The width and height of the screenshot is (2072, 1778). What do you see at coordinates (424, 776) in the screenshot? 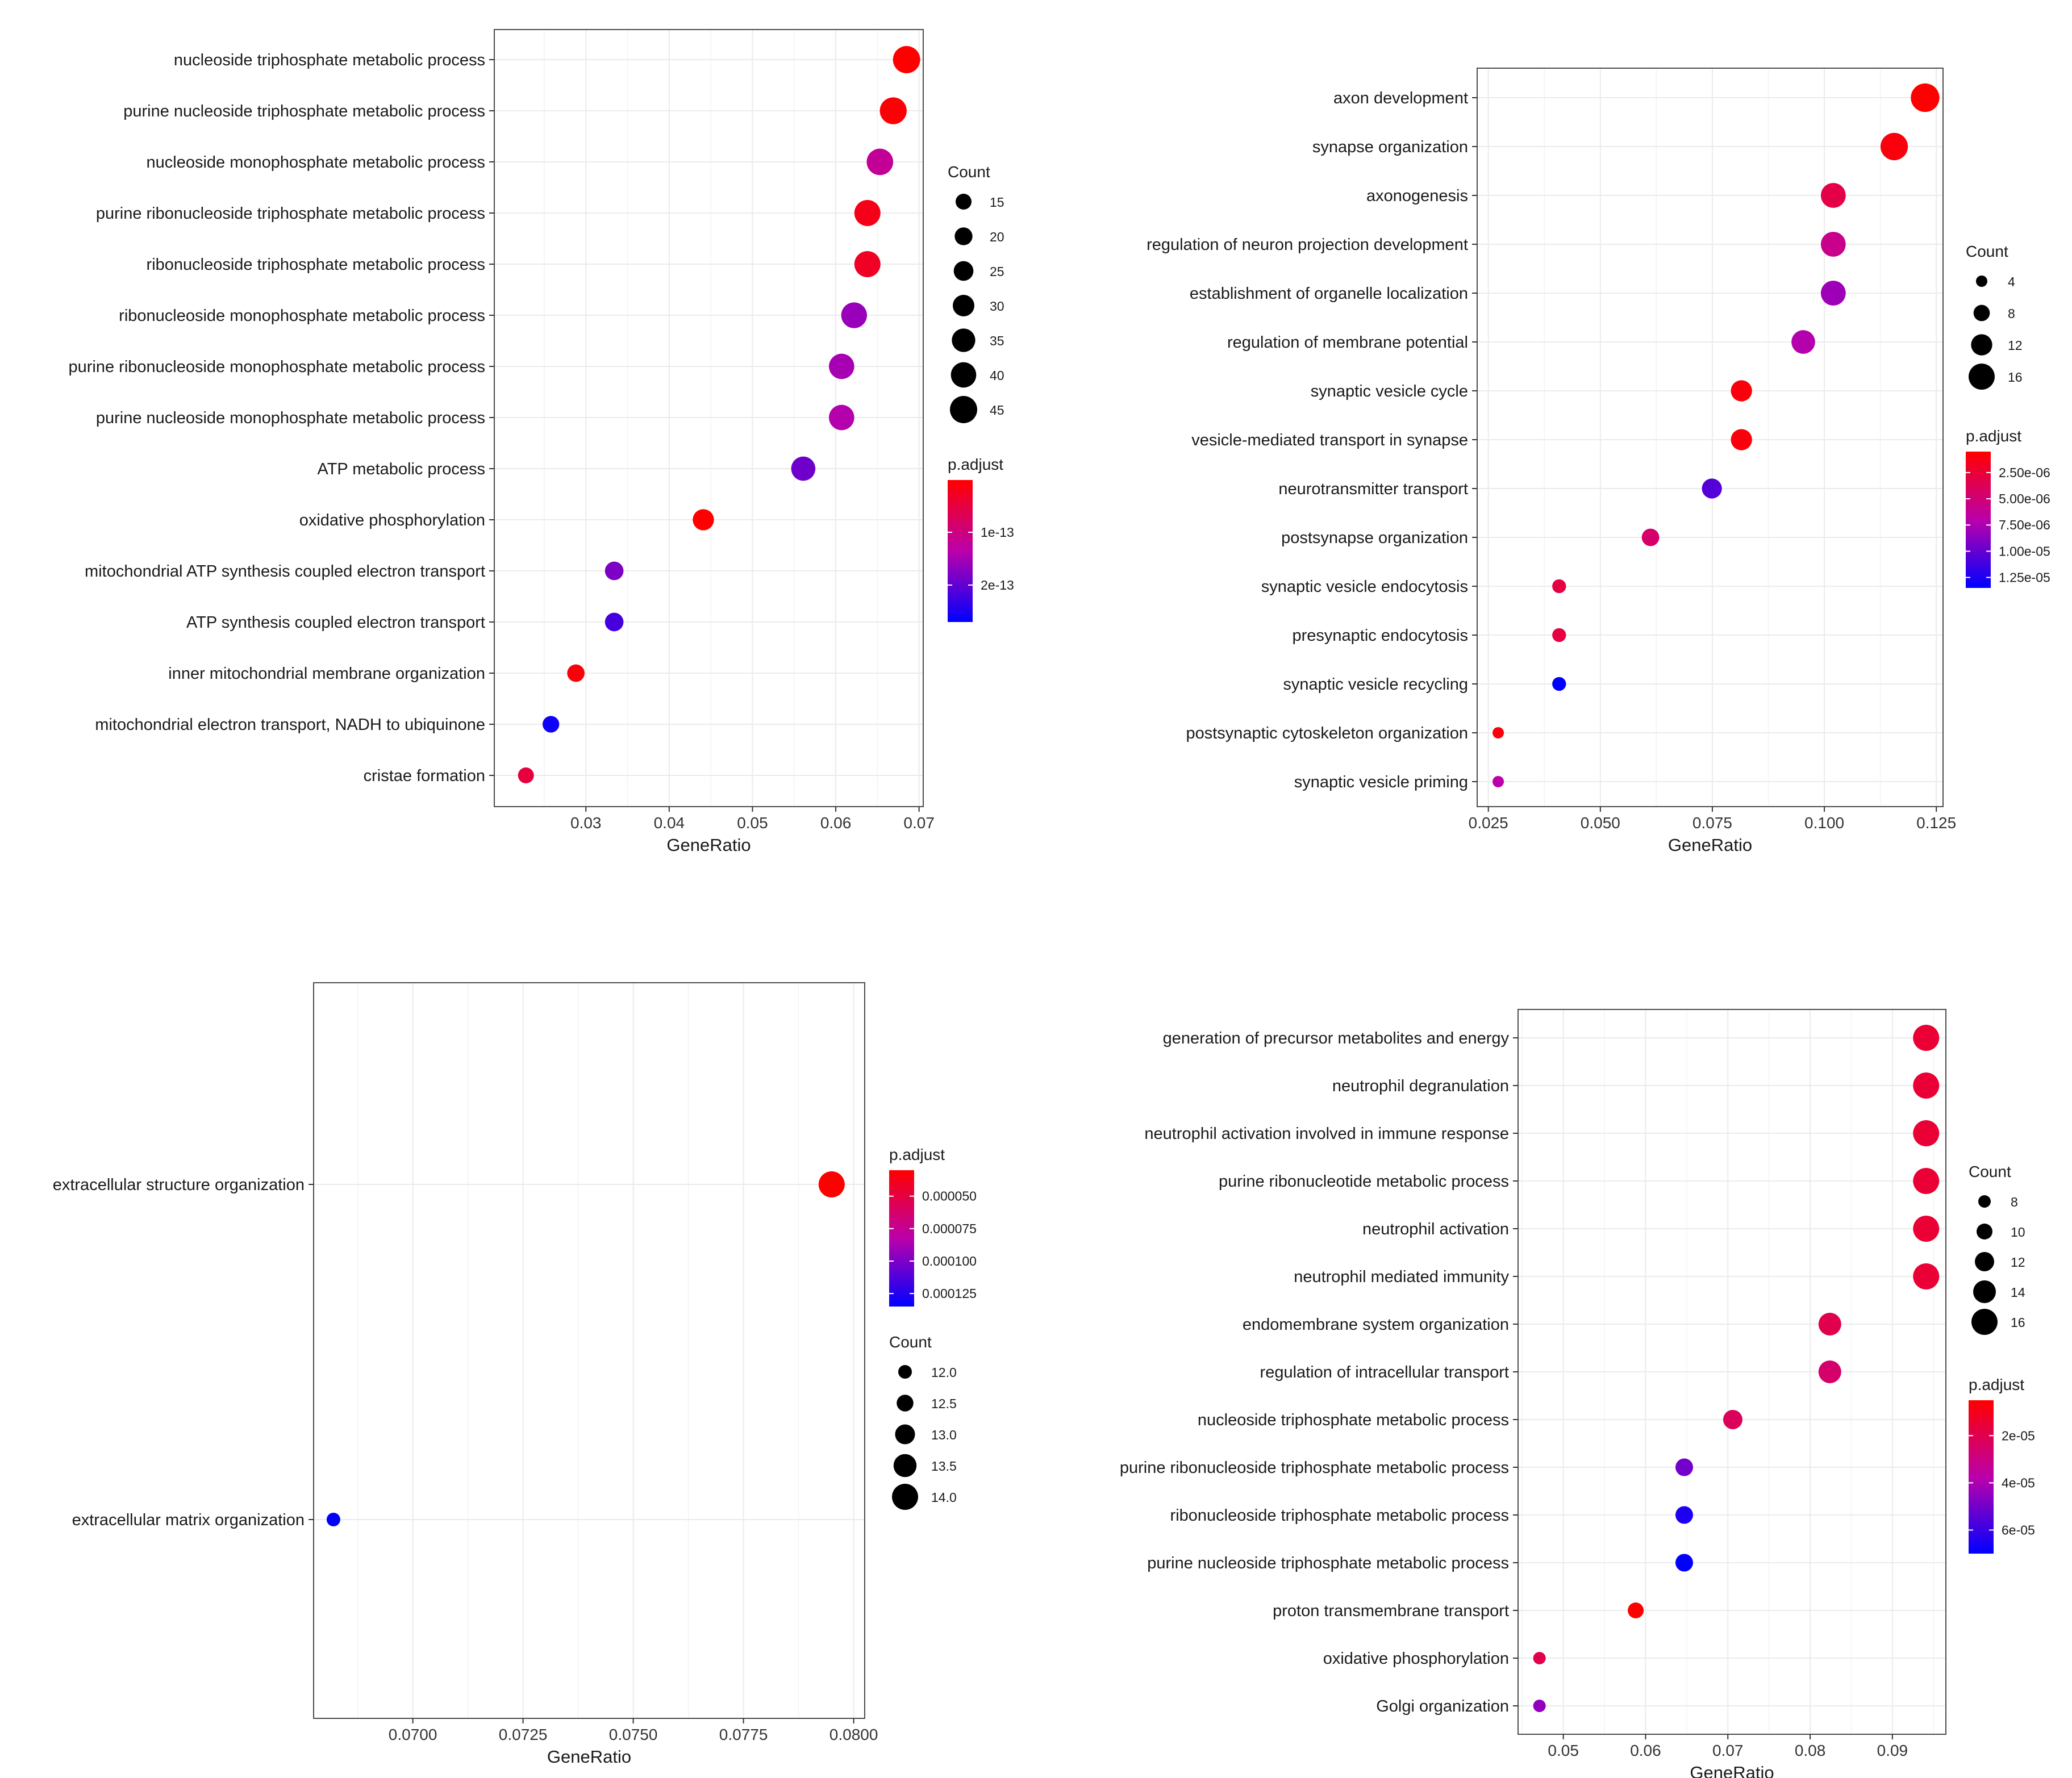
I see `category-label: cristae formation` at bounding box center [424, 776].